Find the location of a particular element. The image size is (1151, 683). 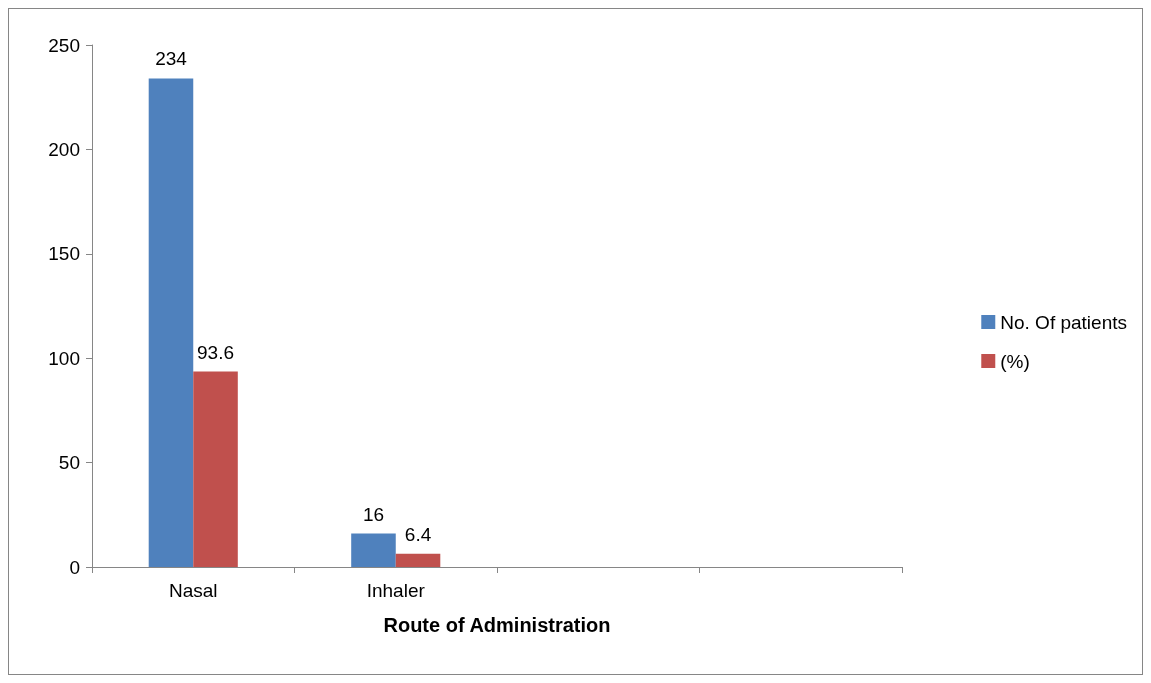

x-axis-title: Route of Administration is located at coordinates (497, 625).